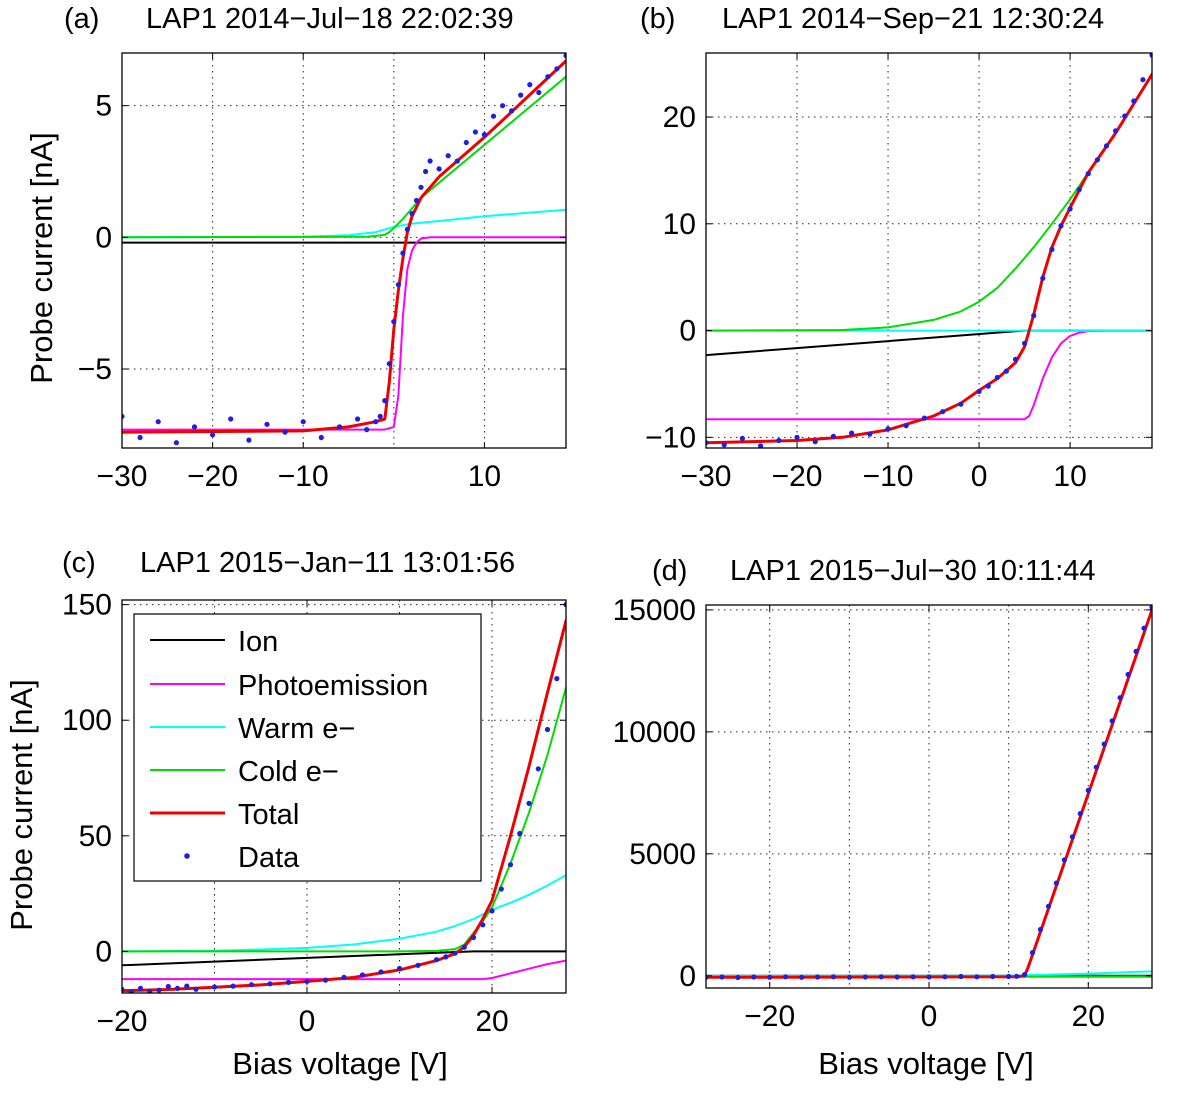  Describe the element at coordinates (687, 331) in the screenshot. I see `panel-b-ytick-label: 0` at that location.